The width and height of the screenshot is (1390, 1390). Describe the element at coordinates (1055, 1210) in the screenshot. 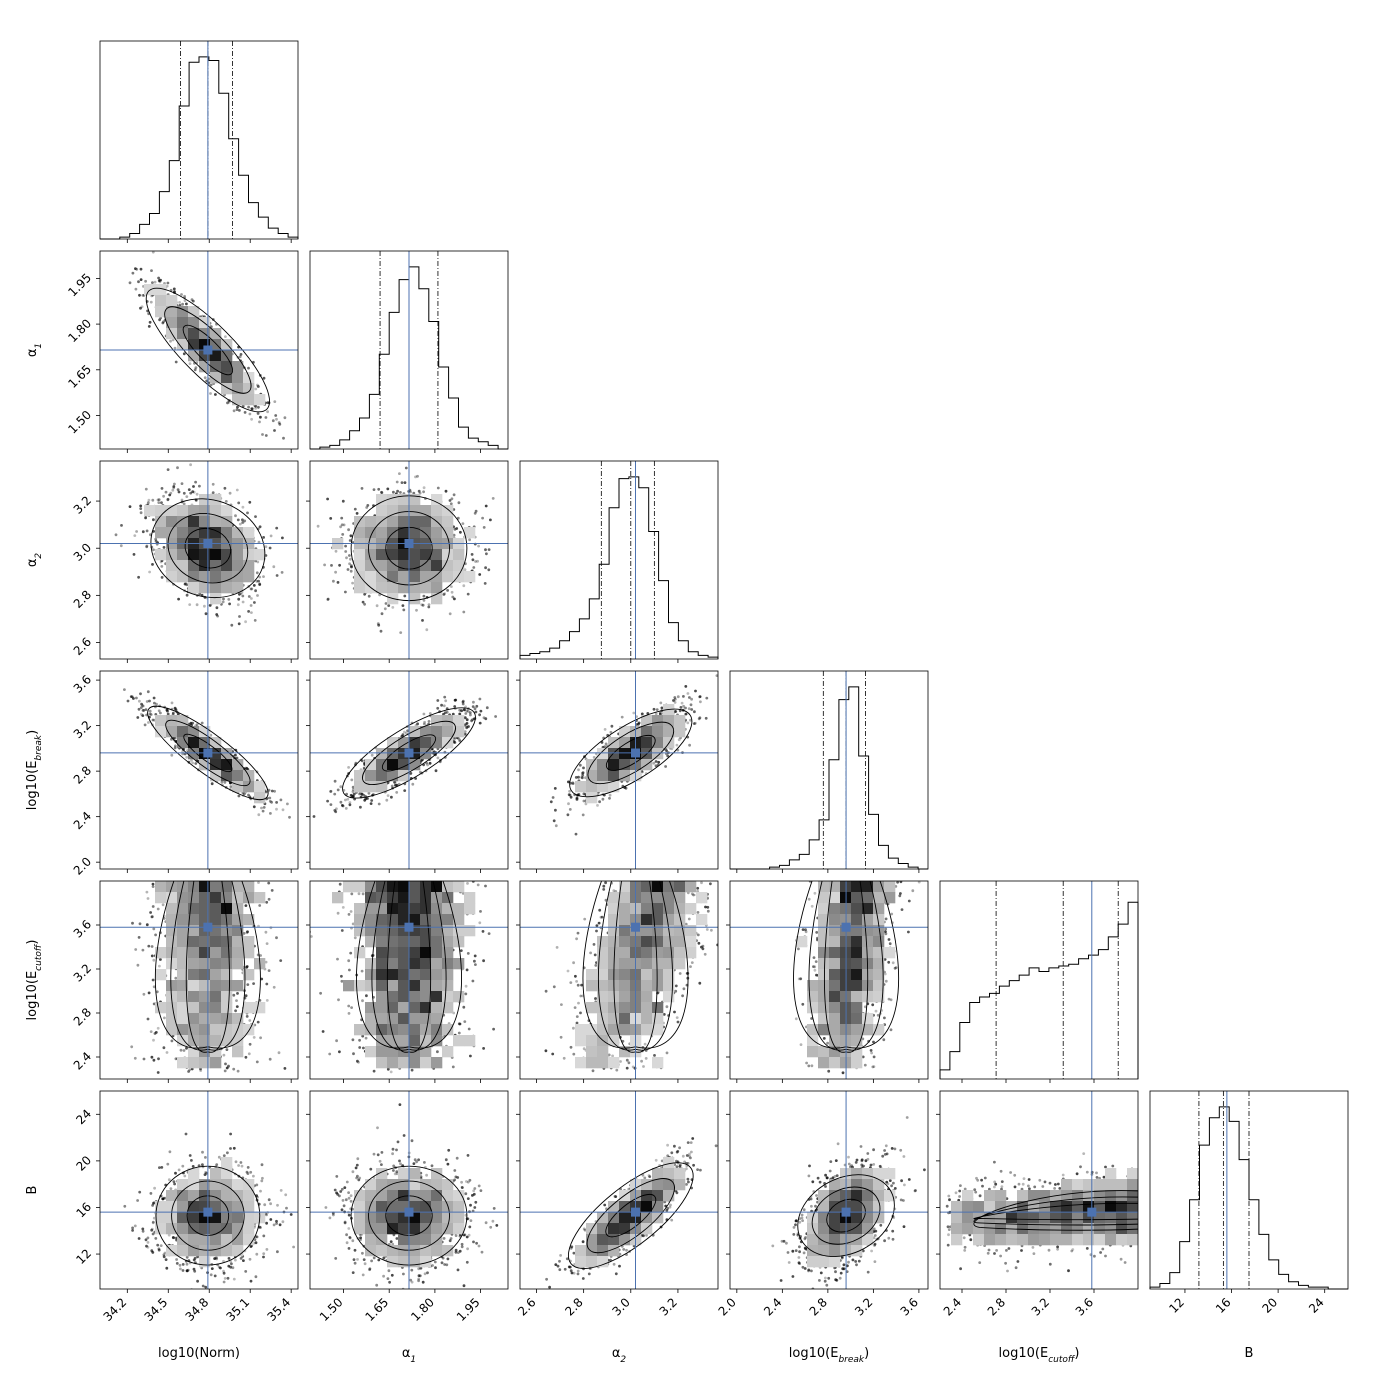

I see `contour-line` at that location.